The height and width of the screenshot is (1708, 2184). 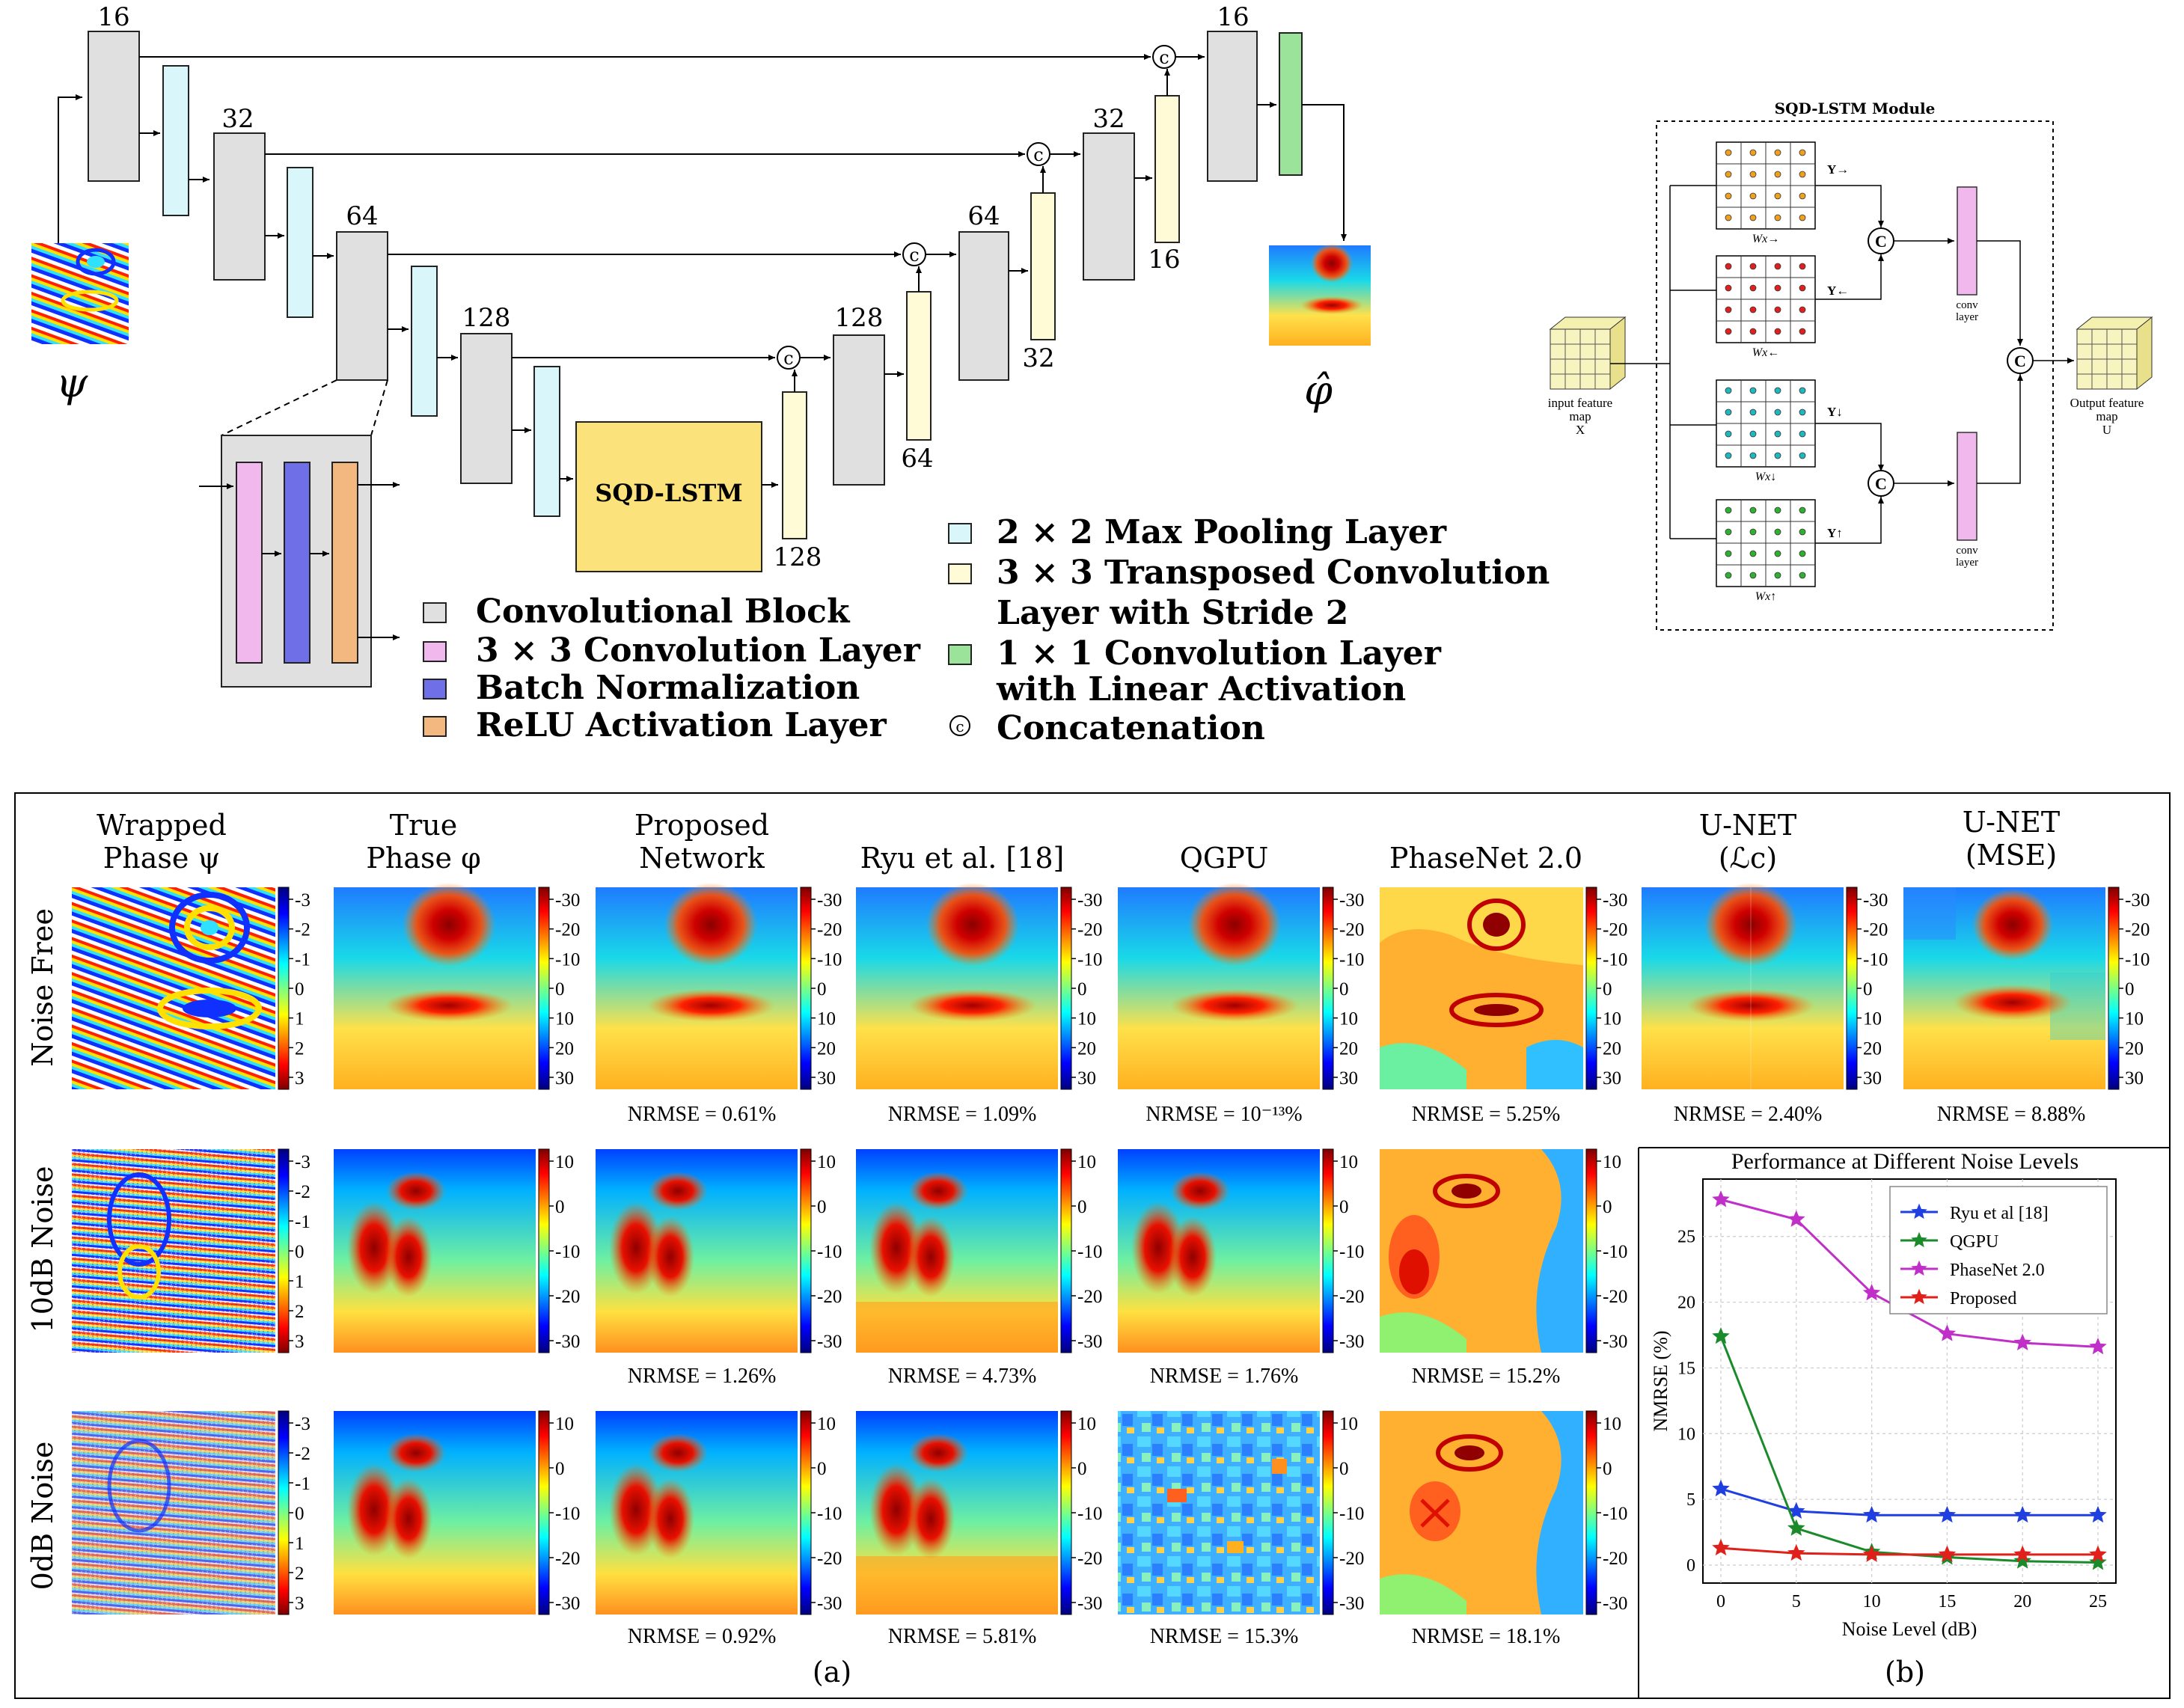 What do you see at coordinates (1615, 1559) in the screenshot?
I see `cb-phase-r3-4-tick-label: -20` at bounding box center [1615, 1559].